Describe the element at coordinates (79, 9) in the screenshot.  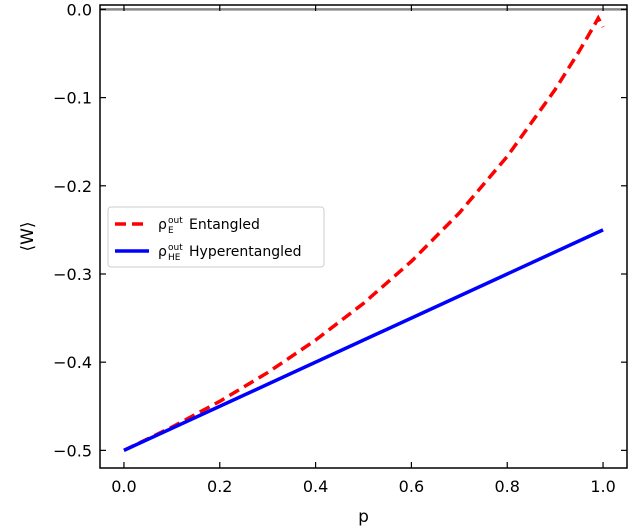
I see `y-tick-label: 0.0` at that location.